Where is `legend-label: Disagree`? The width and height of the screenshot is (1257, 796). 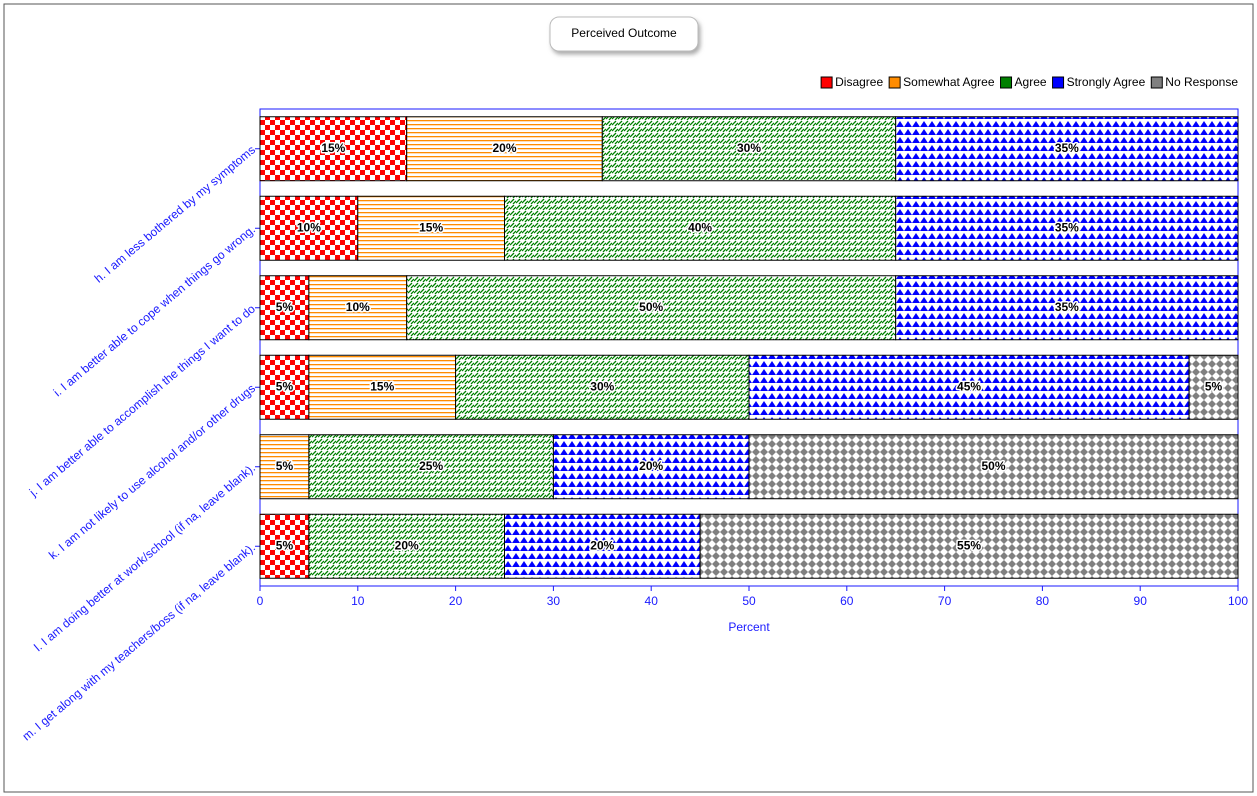 legend-label: Disagree is located at coordinates (859, 82).